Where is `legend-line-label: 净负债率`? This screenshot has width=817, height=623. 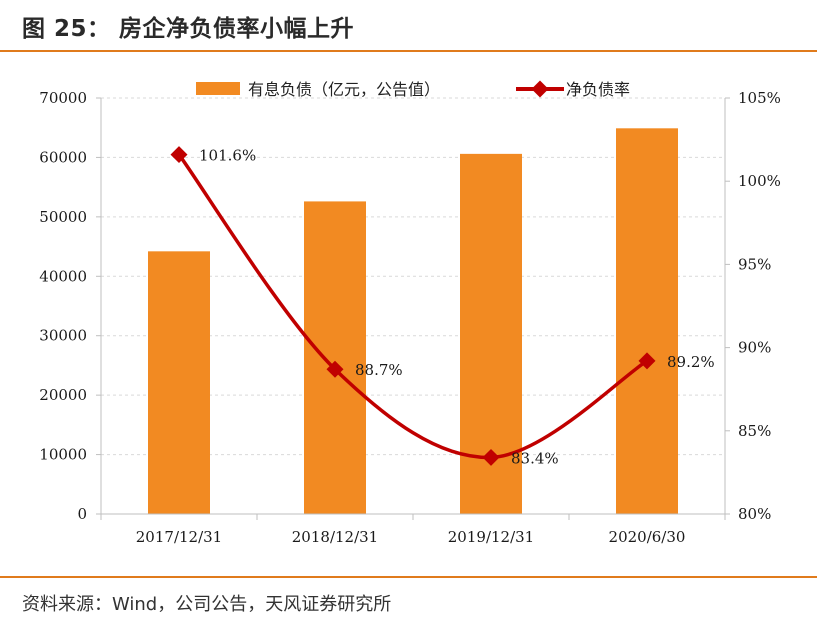
legend-line-label: 净负债率 is located at coordinates (598, 89).